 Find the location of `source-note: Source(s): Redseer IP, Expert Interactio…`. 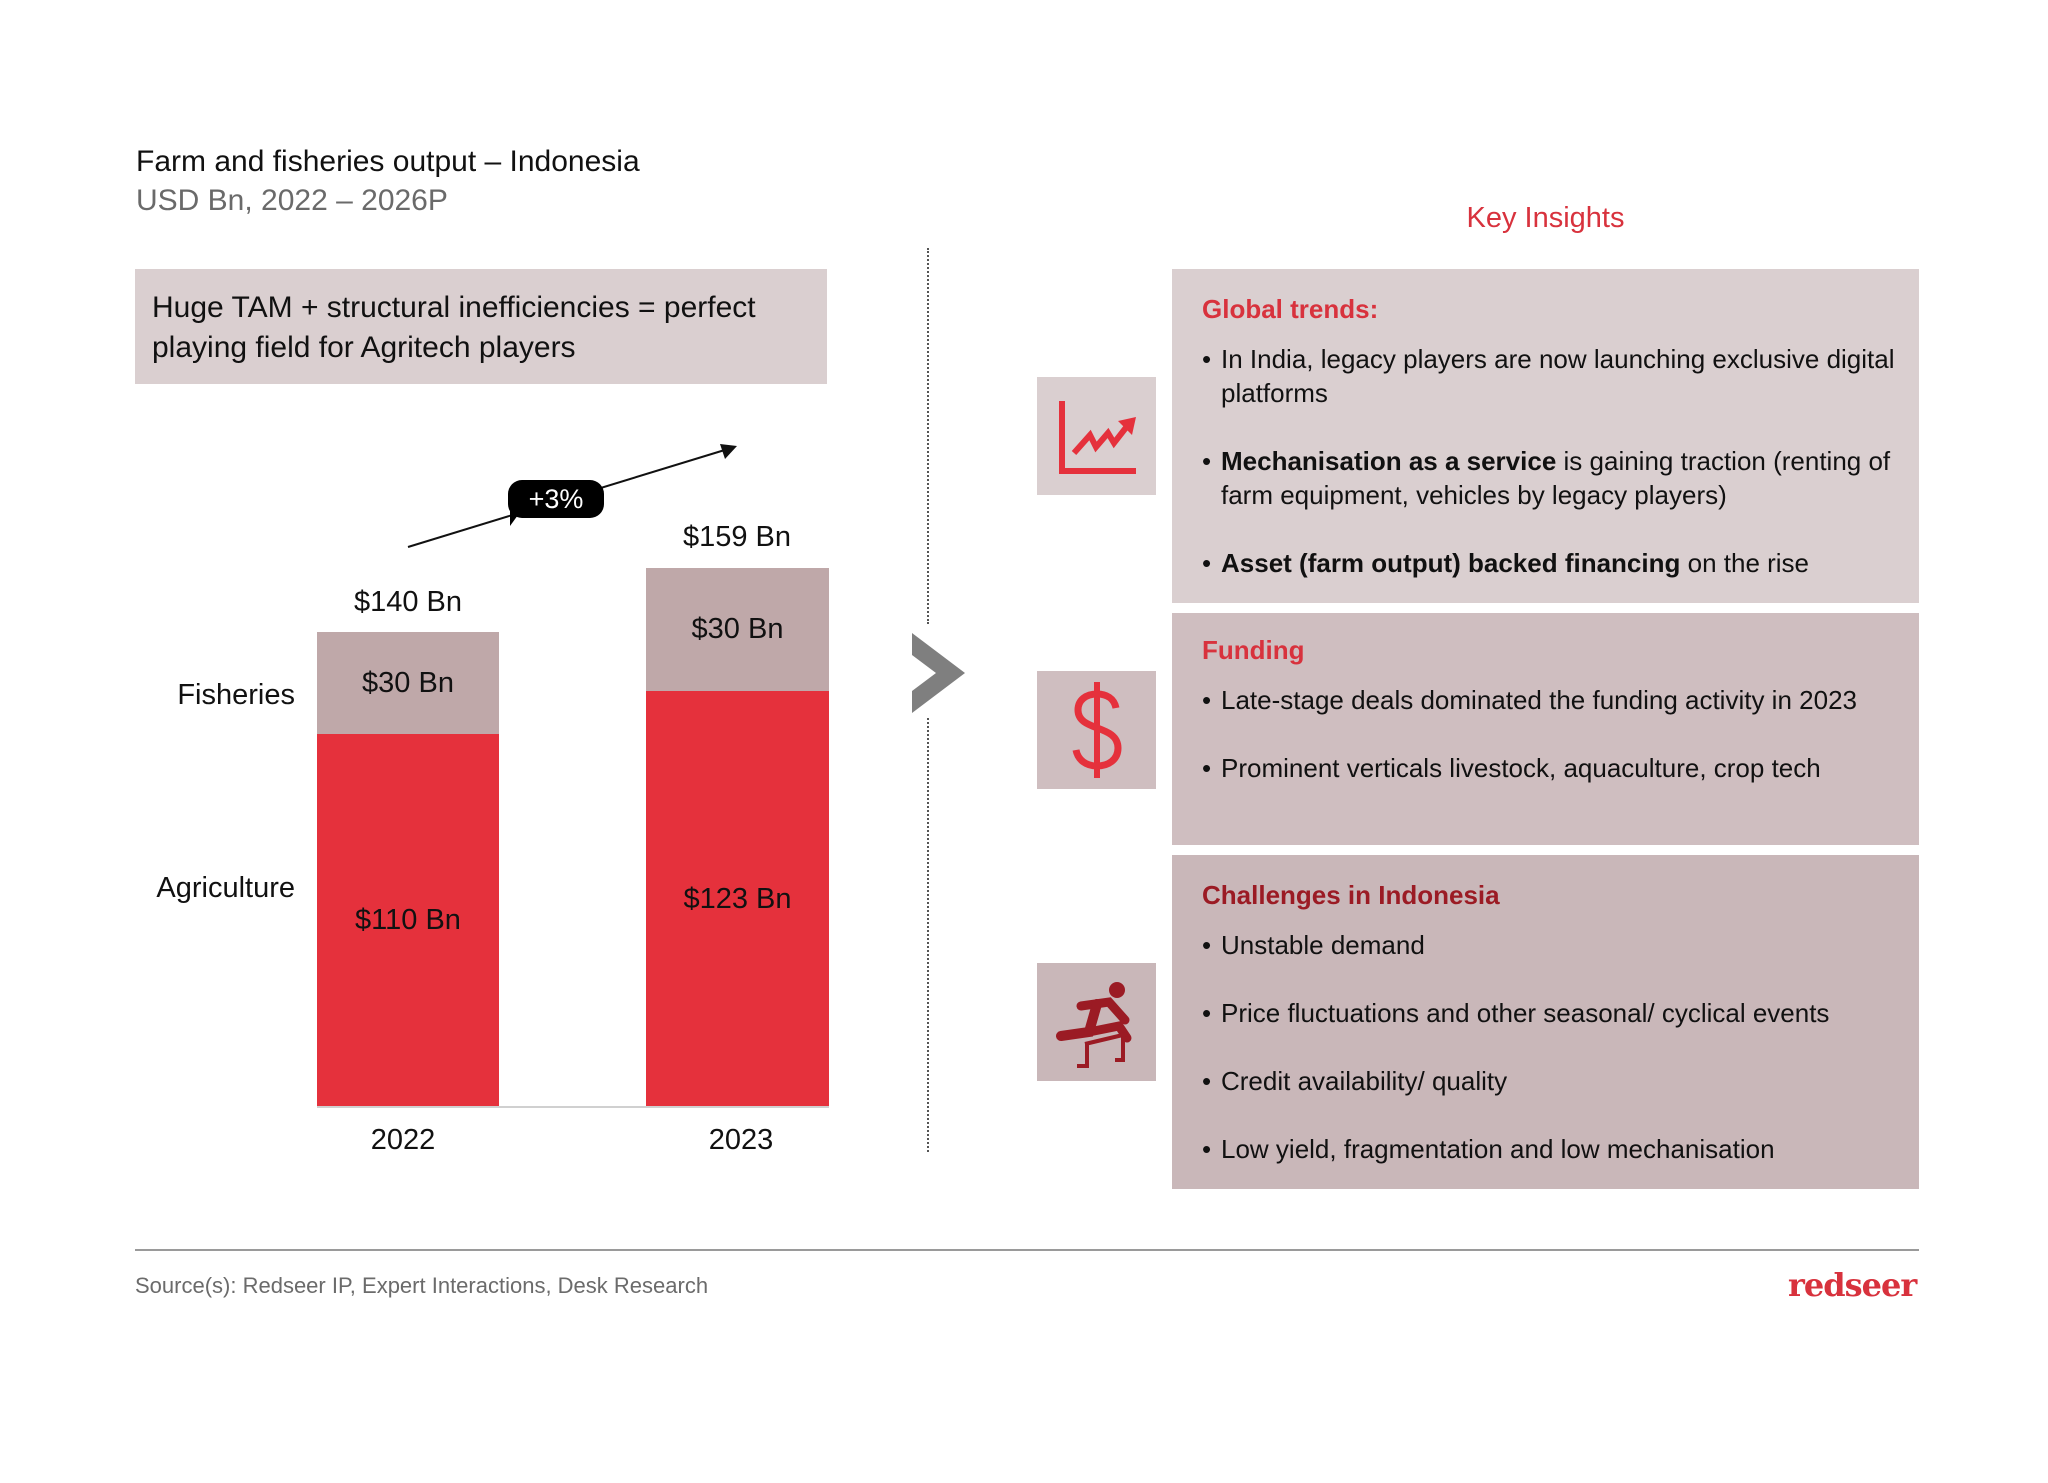

source-note: Source(s): Redseer IP, Expert Interactio… is located at coordinates (422, 1285).